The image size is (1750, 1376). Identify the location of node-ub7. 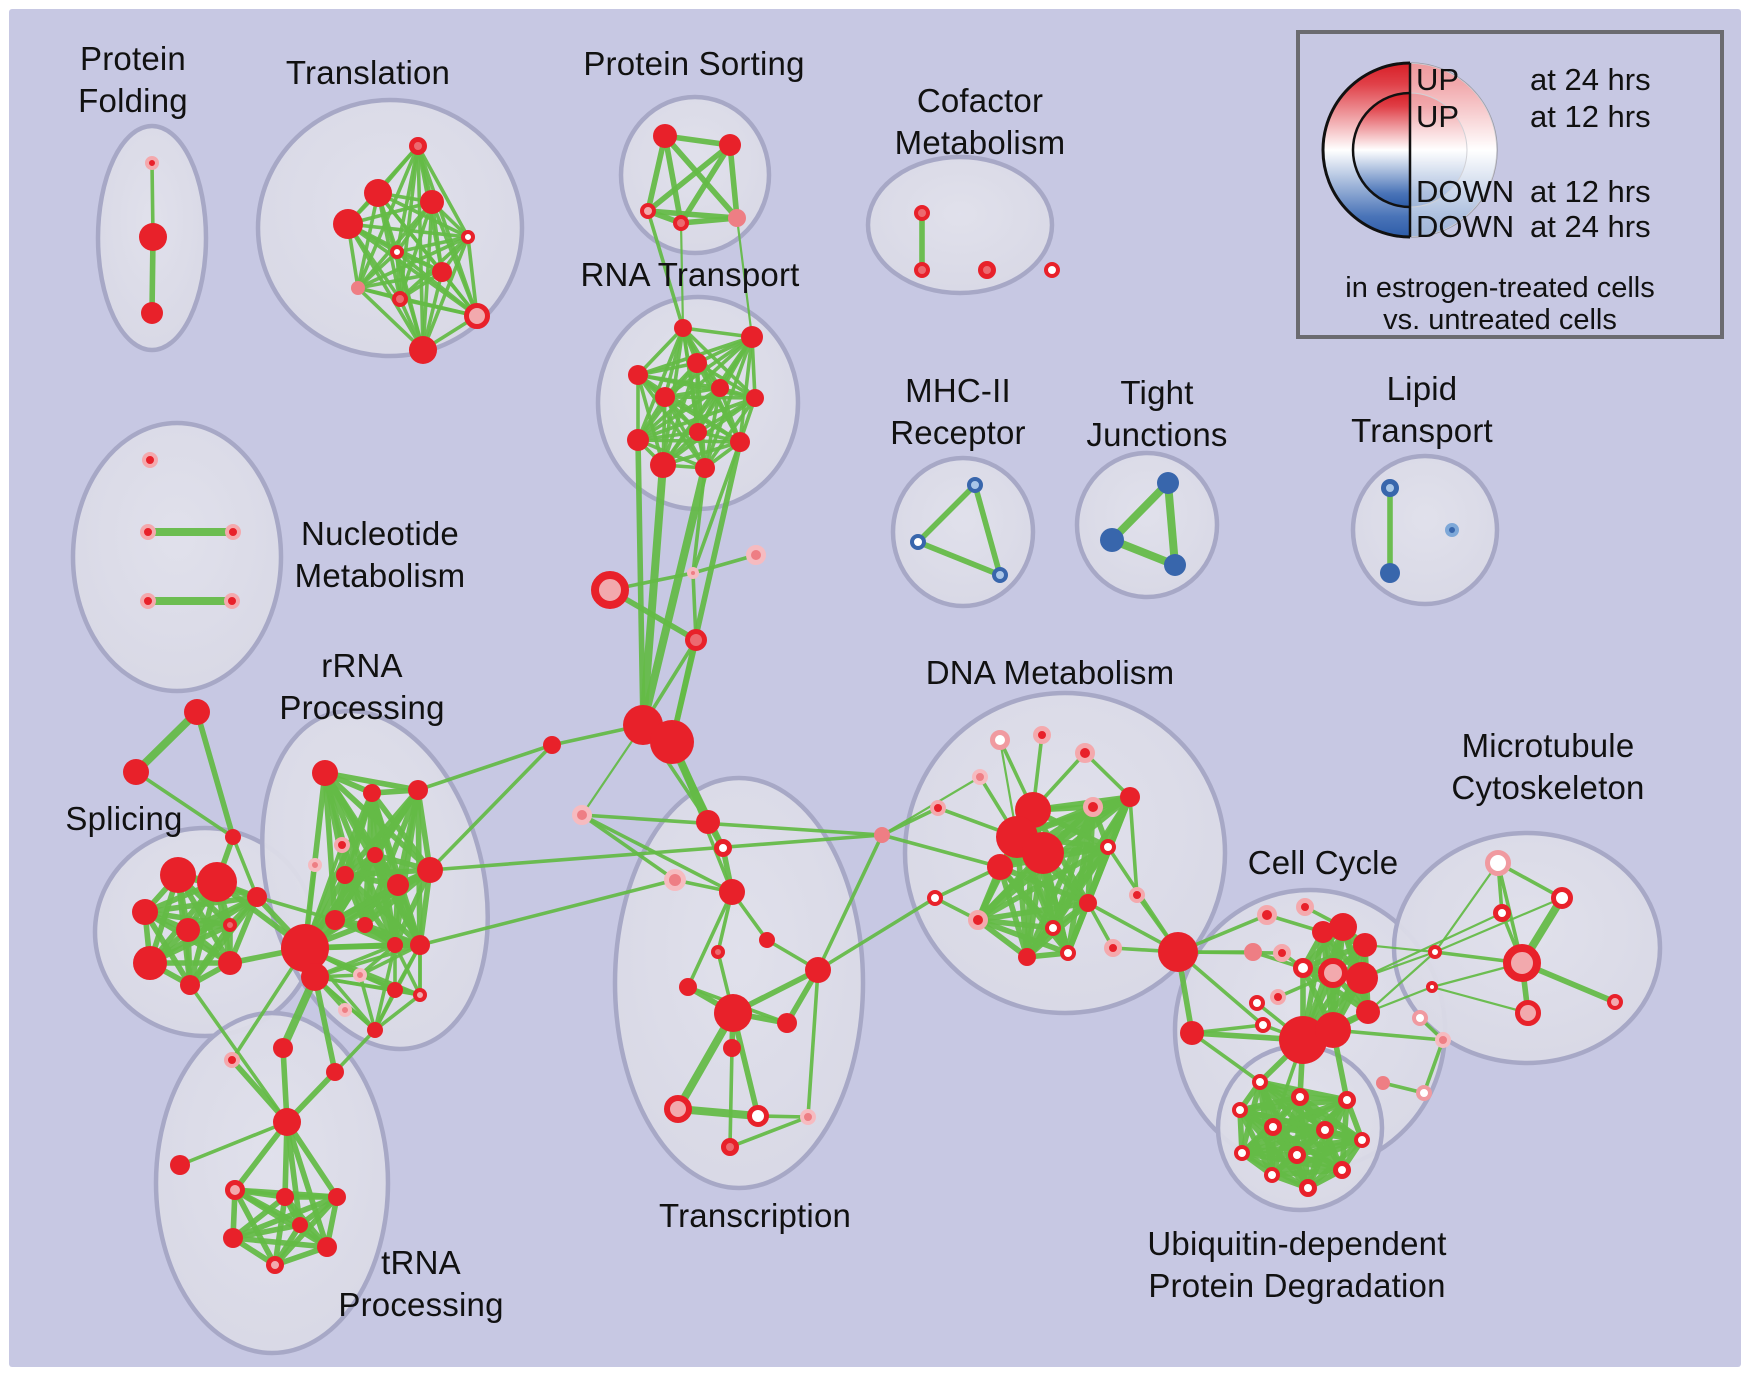
(1362, 1140).